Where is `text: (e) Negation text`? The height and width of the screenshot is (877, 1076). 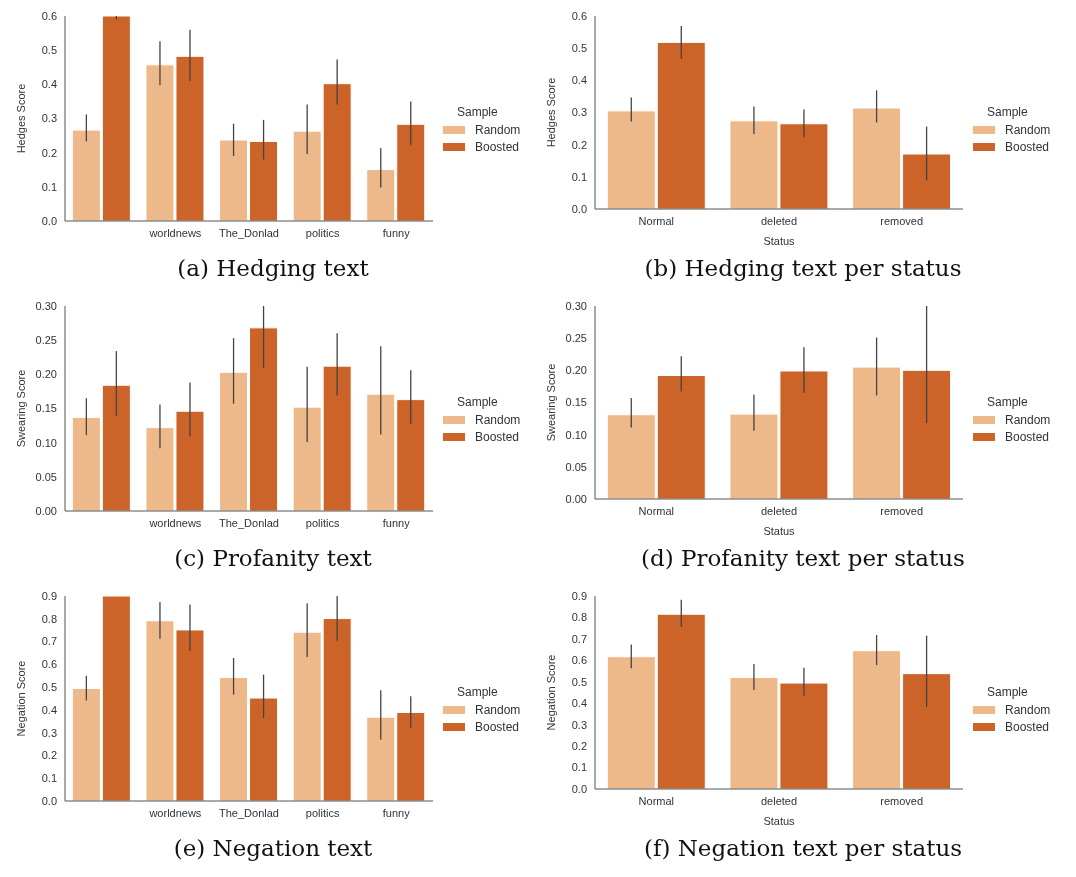
text: (e) Negation text is located at coordinates (273, 848).